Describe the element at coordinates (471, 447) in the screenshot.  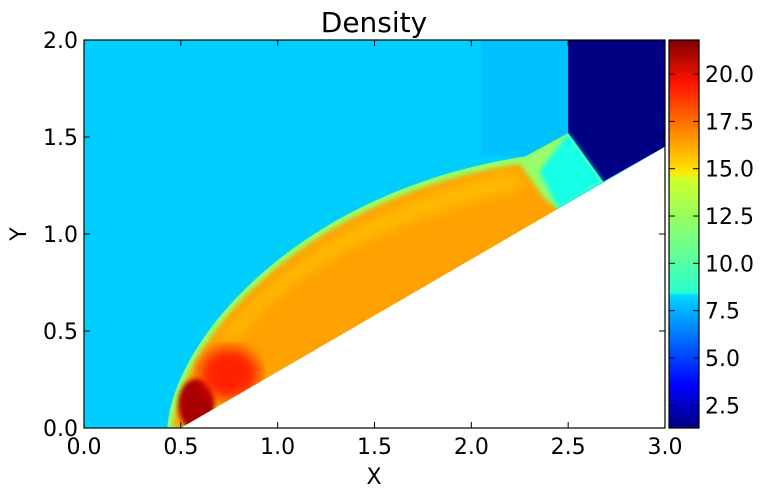
I see `x-tick-label: 2.0` at that location.